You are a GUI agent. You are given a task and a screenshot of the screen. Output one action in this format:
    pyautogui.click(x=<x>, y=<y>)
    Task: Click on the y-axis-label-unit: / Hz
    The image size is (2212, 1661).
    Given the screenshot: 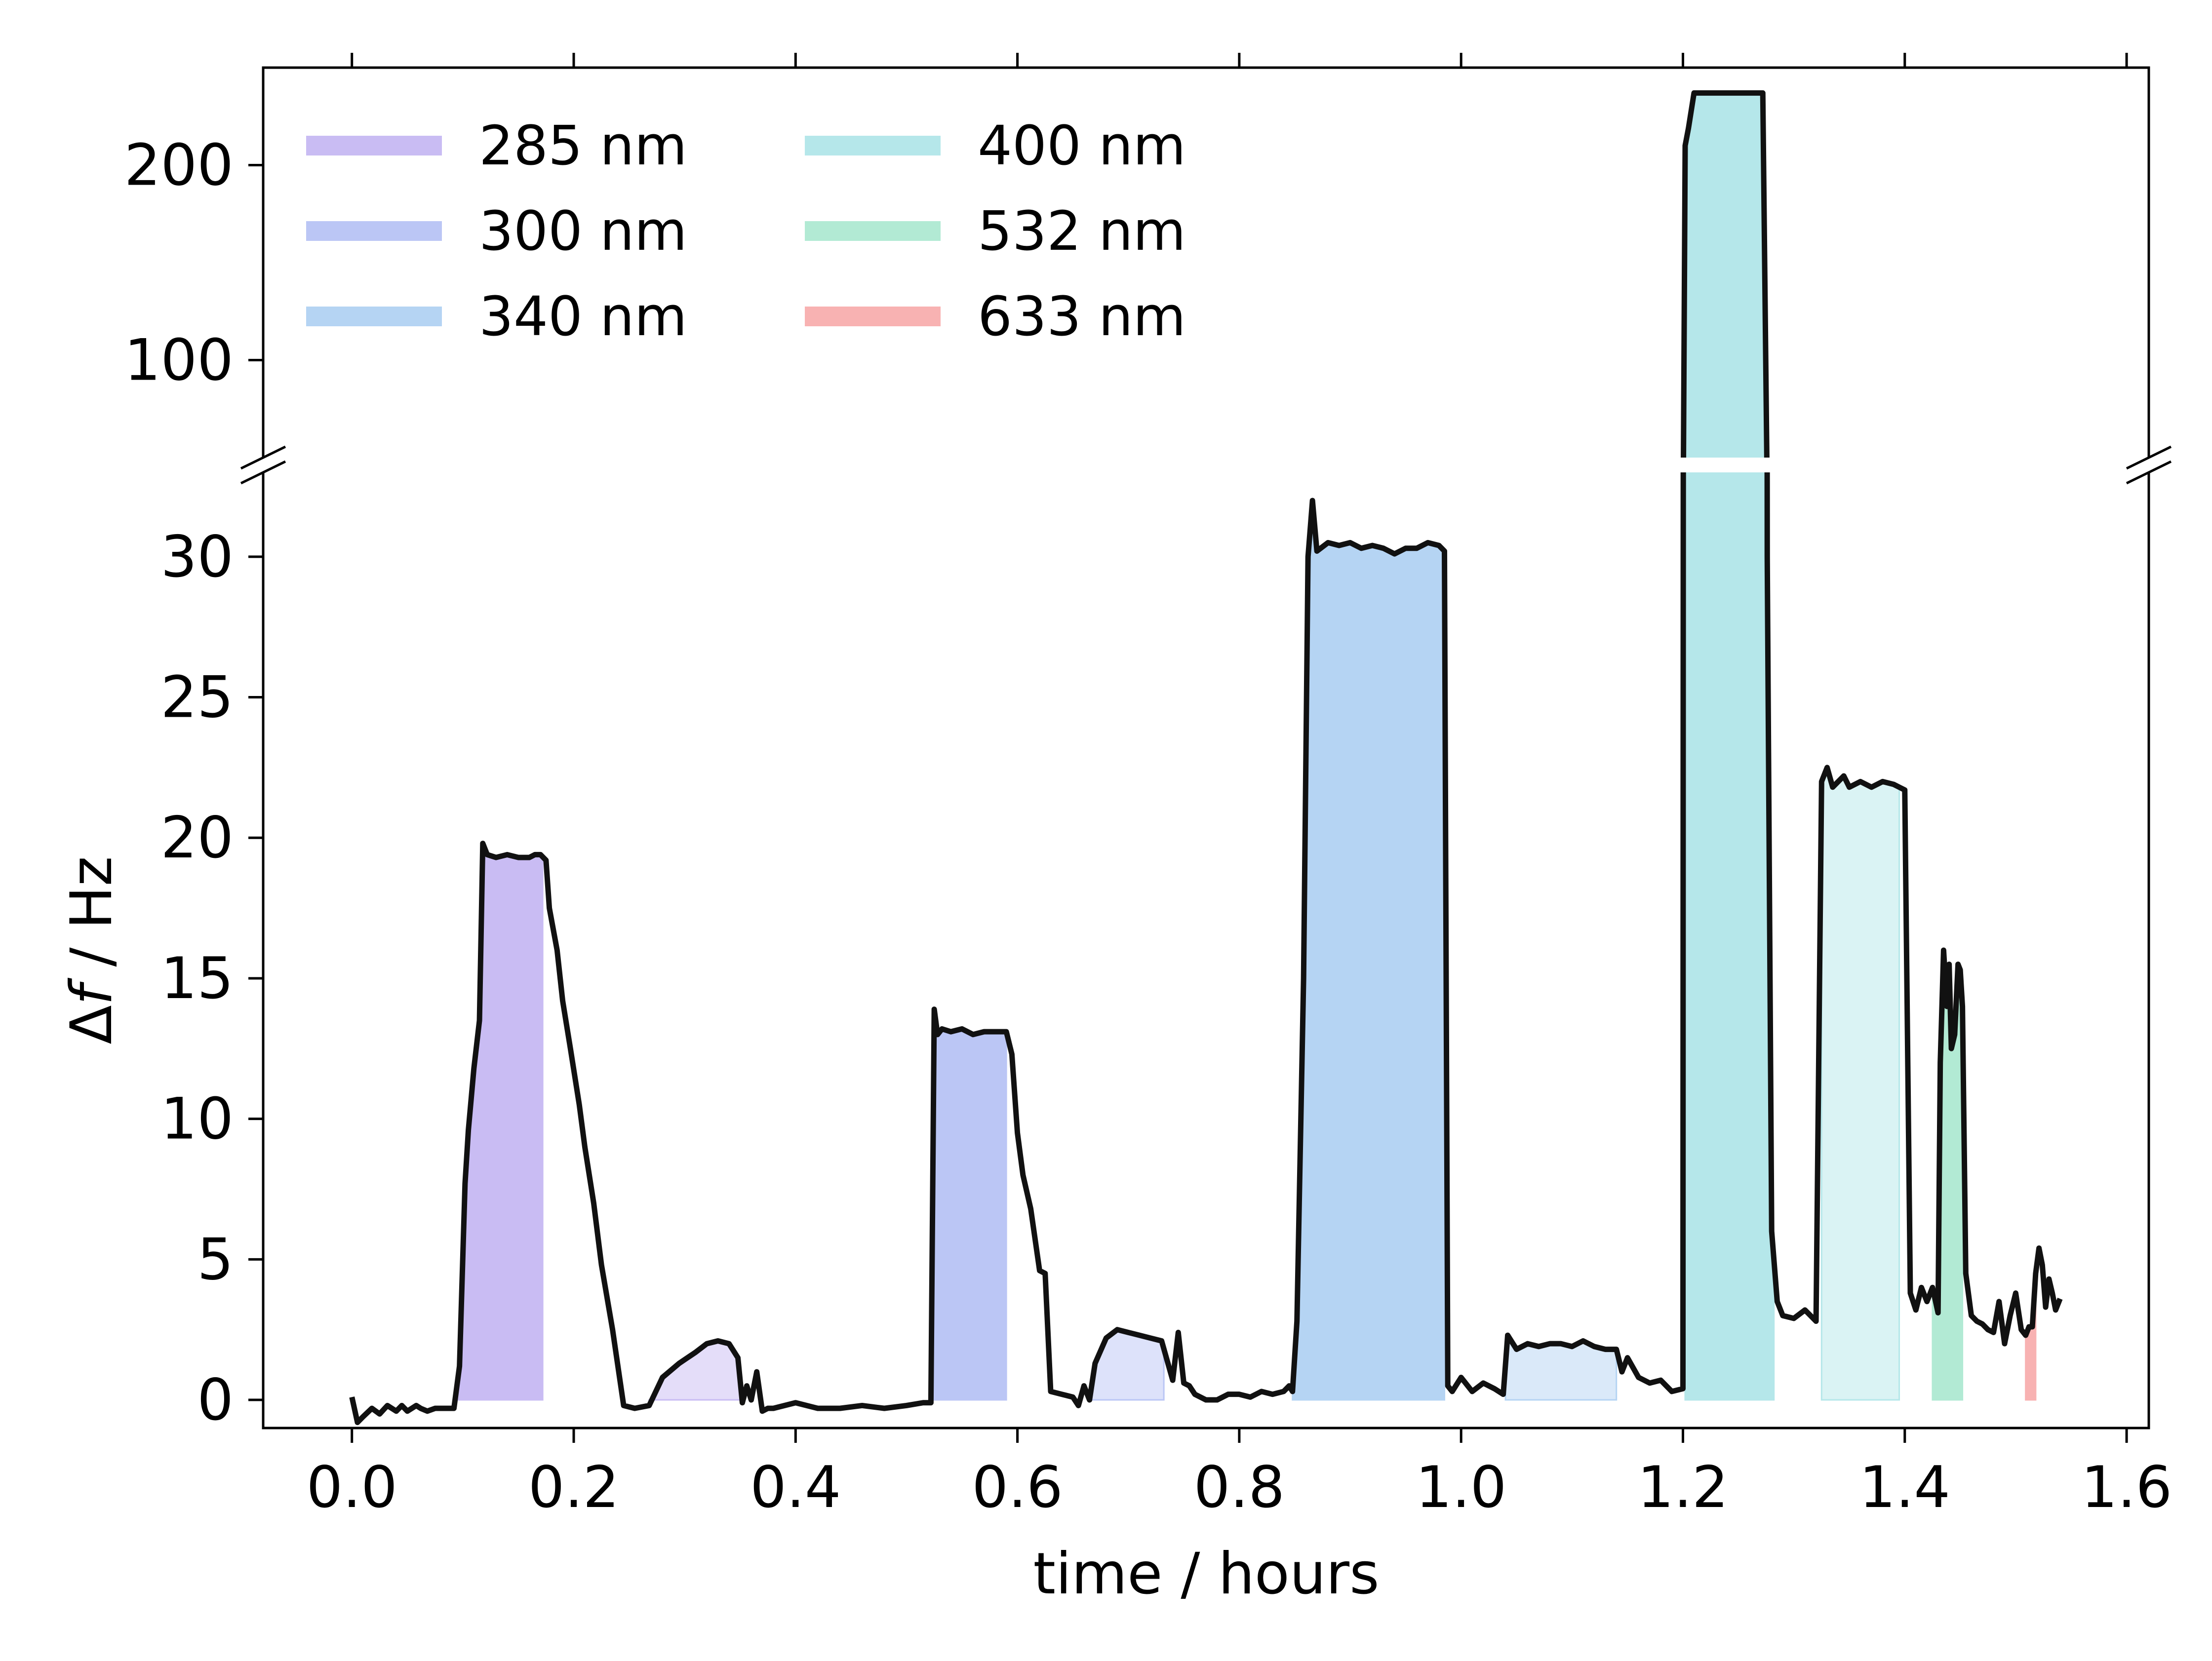 What is the action you would take?
    pyautogui.click(x=92, y=920)
    